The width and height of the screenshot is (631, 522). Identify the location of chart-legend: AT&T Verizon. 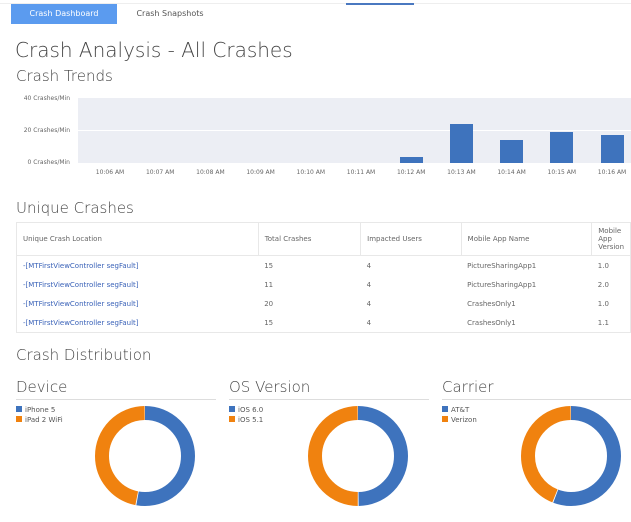
(459, 415).